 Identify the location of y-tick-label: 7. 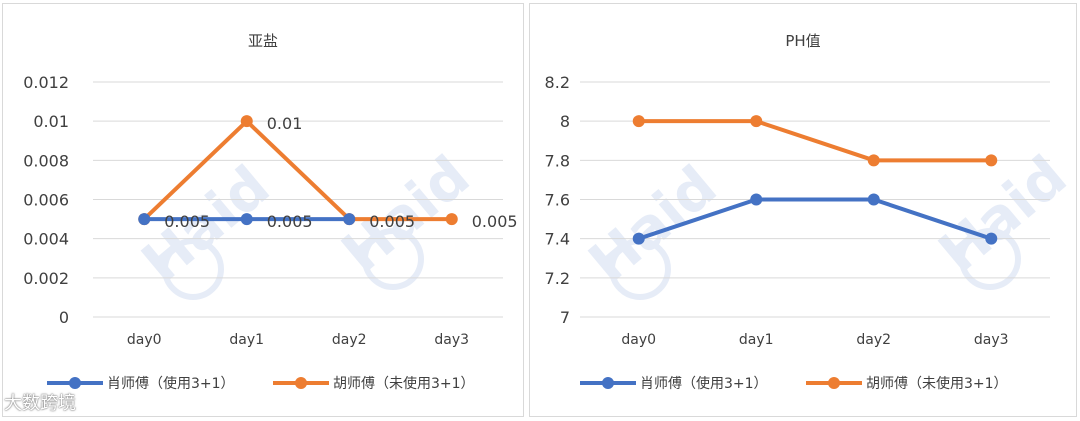
(565, 317).